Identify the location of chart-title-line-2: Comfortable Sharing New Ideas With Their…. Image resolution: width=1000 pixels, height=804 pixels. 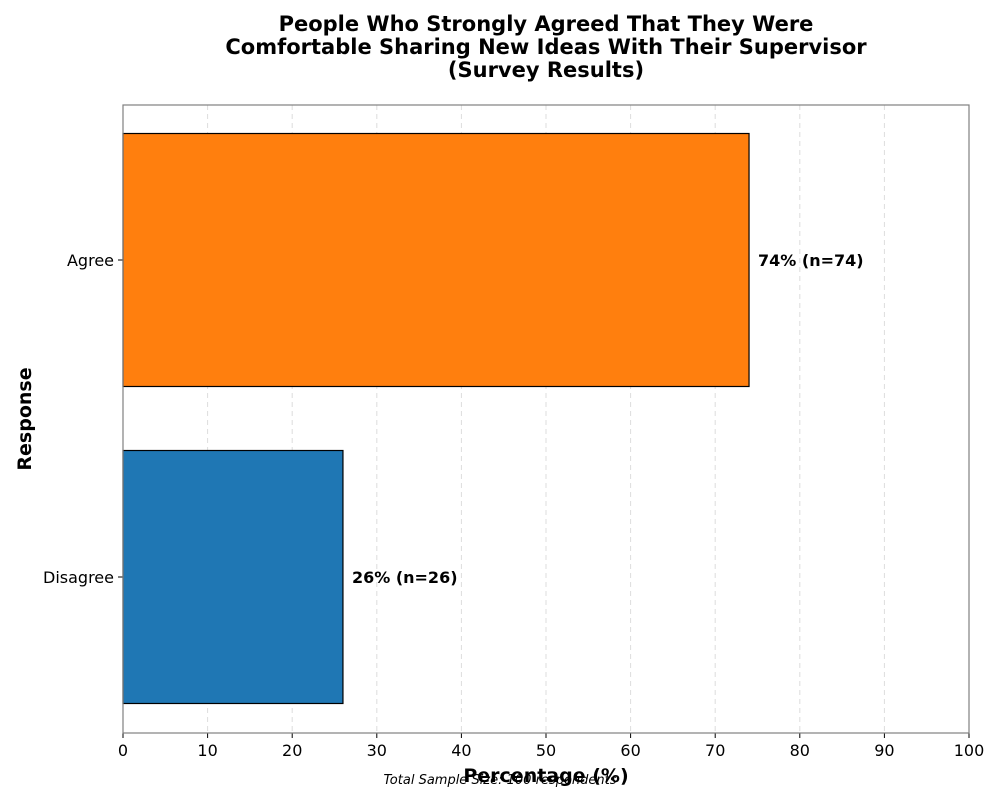
(546, 47).